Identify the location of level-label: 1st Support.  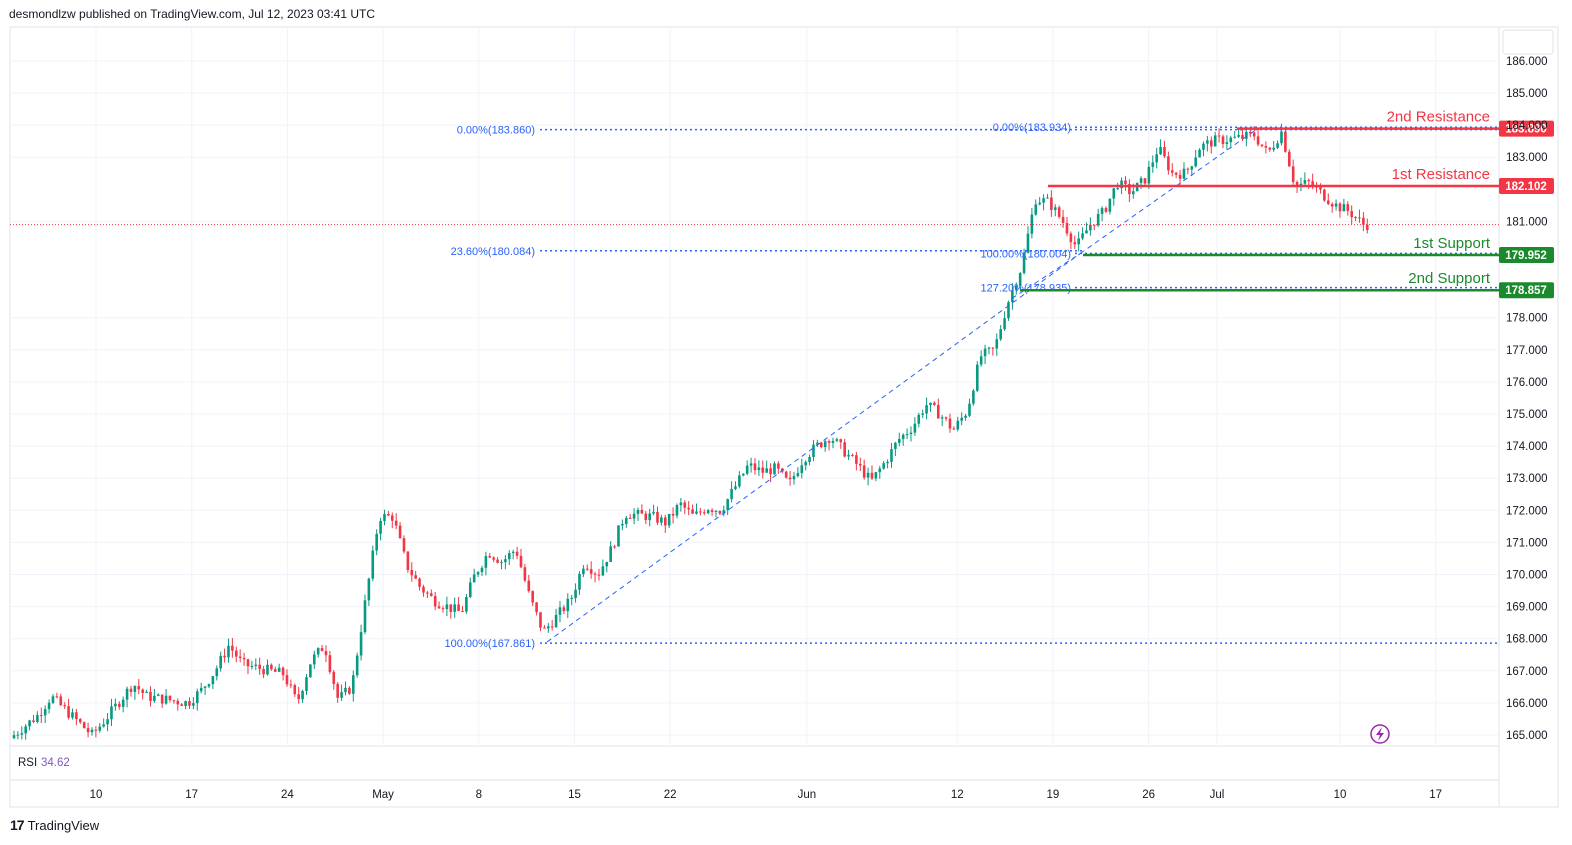
(1452, 243).